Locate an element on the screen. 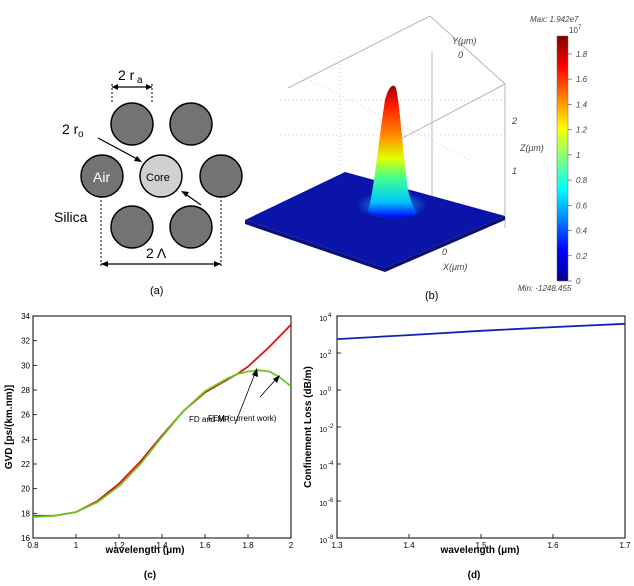 The height and width of the screenshot is (586, 634). plot-c-ylabel: GVD [ps/(km.nm)] is located at coordinates (9, 427).